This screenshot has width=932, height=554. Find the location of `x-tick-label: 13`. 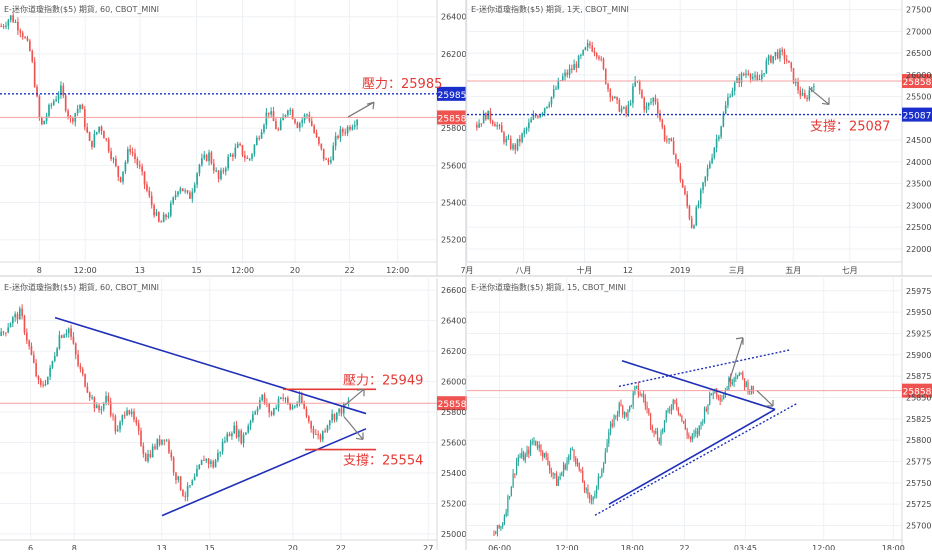

x-tick-label: 13 is located at coordinates (140, 270).